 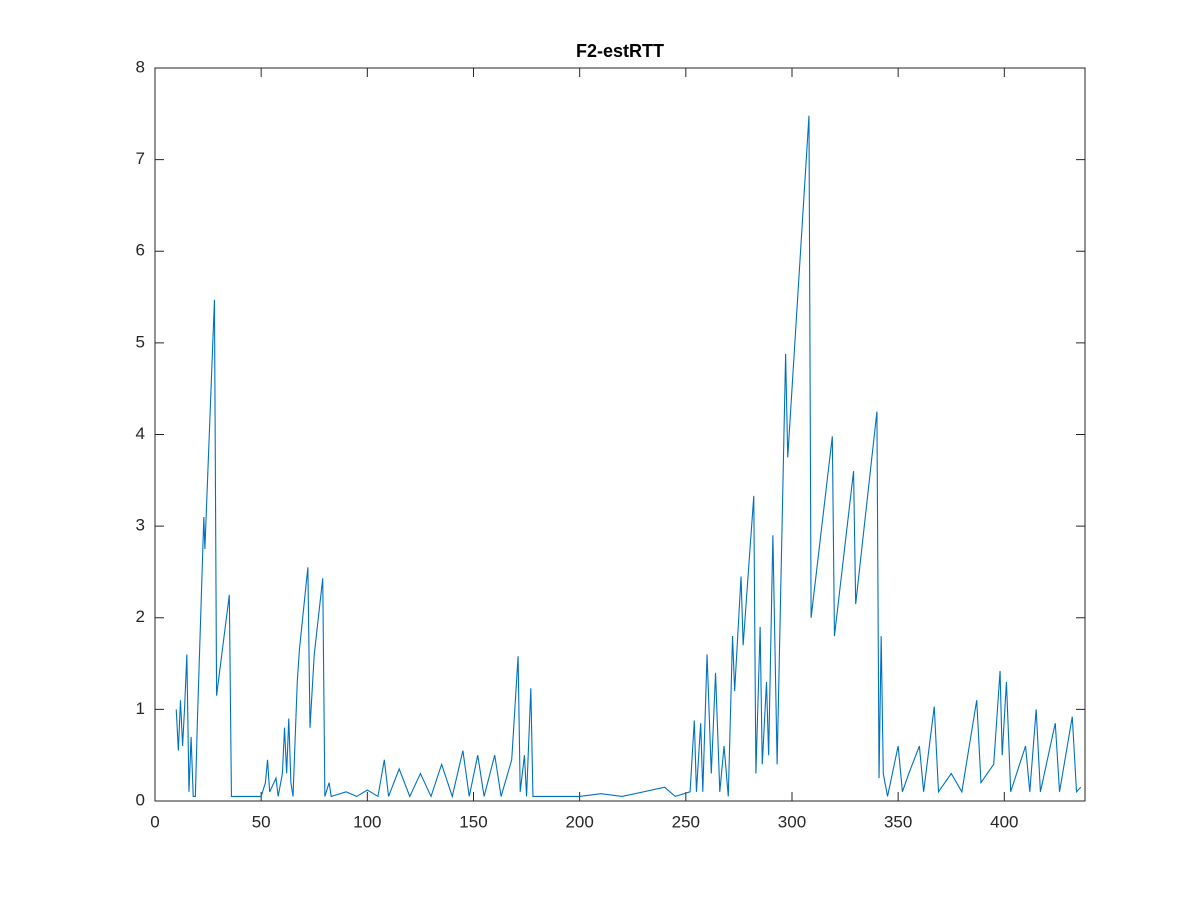 What do you see at coordinates (473, 821) in the screenshot?
I see `x-tick-label: 150` at bounding box center [473, 821].